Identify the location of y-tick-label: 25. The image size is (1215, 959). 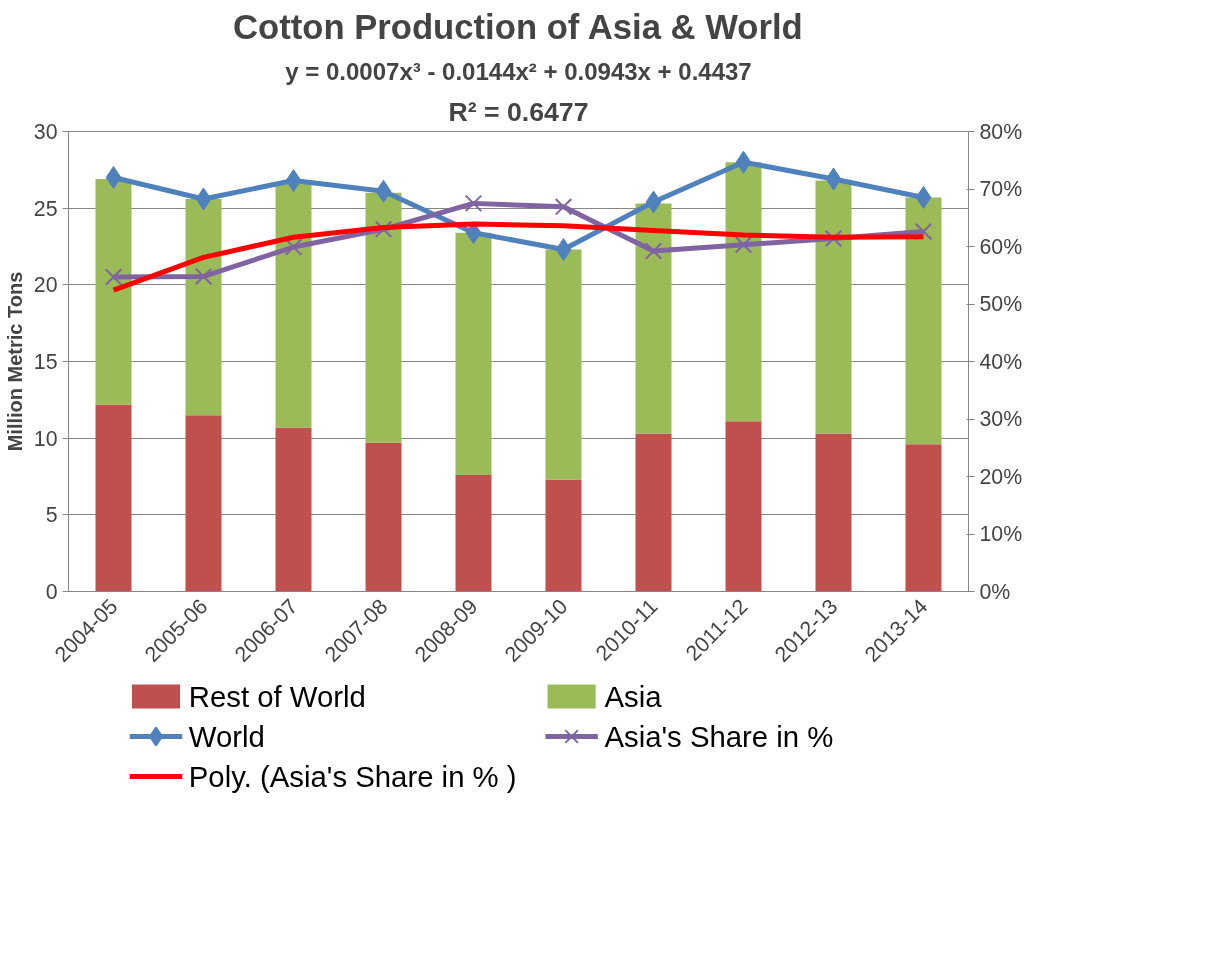
(45, 208).